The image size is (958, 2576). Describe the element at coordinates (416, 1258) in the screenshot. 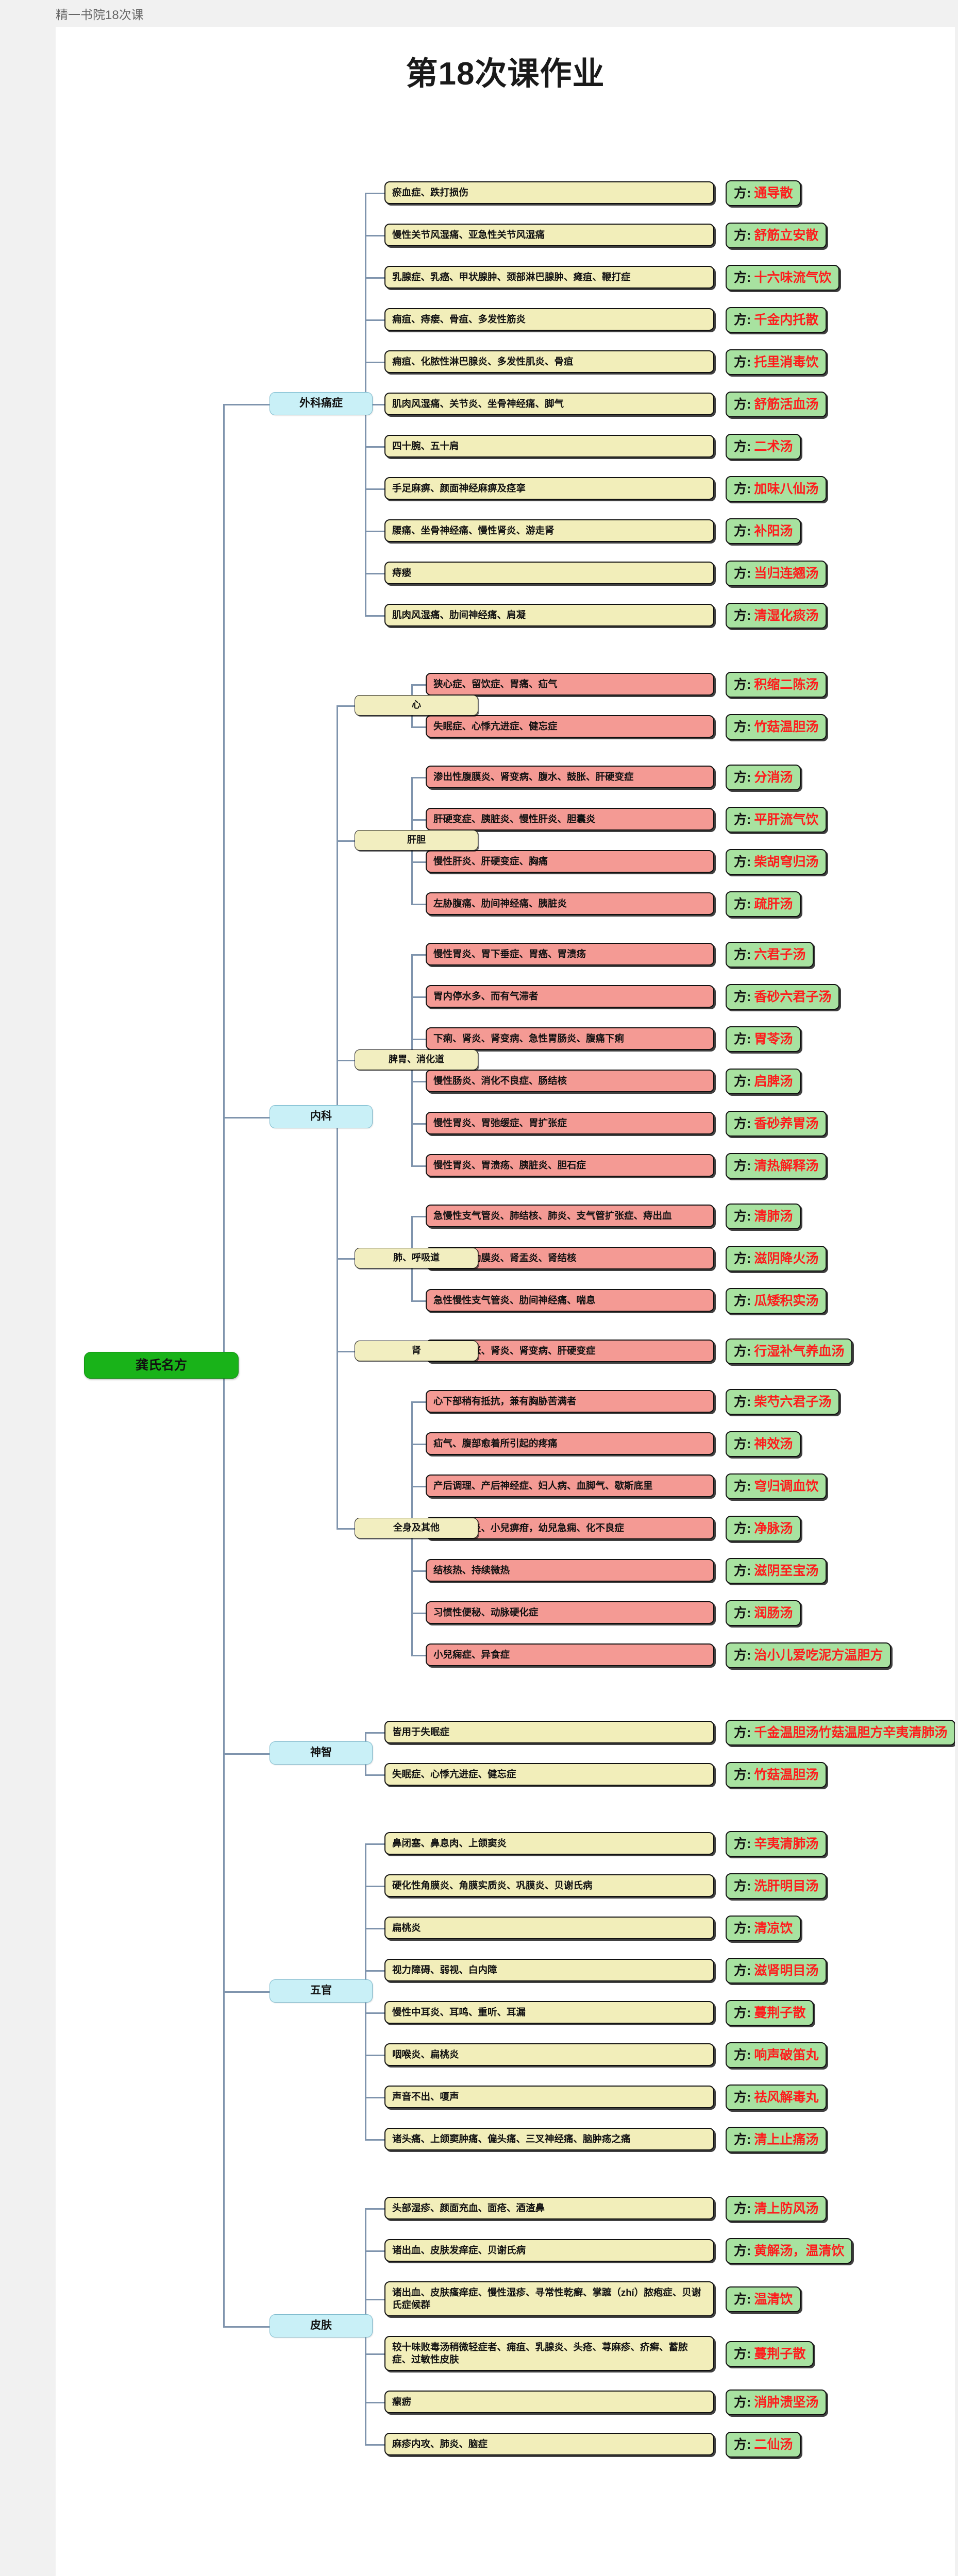

I see `group-label: 肺、呼吸道` at that location.